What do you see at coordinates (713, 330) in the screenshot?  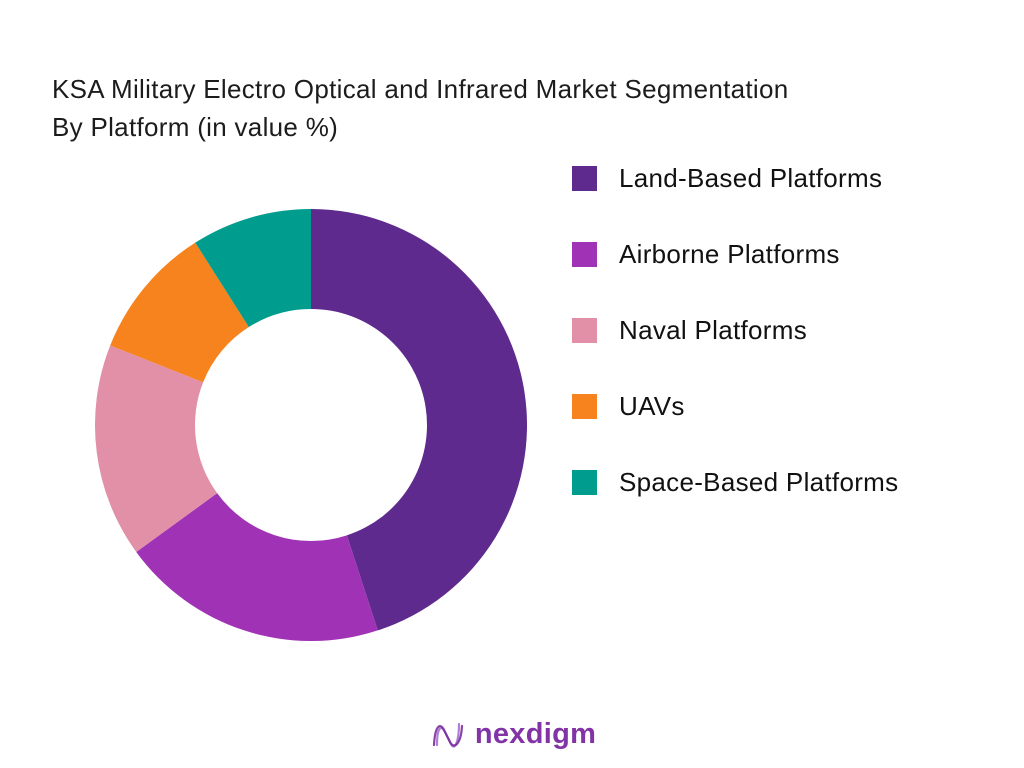 I see `legend-label: Naval Platforms` at bounding box center [713, 330].